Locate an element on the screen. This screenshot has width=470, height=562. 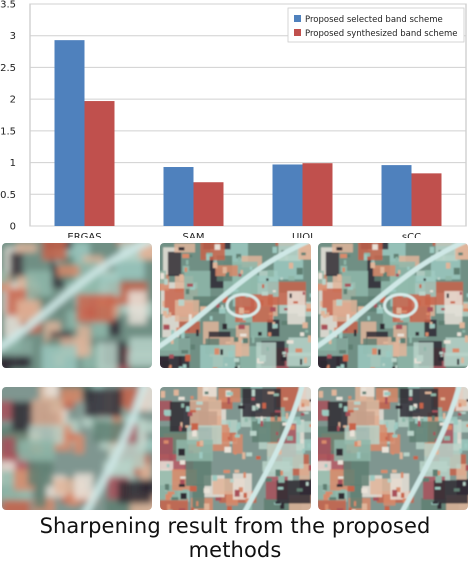
y-tick-label: 1.5 is located at coordinates (8, 131).